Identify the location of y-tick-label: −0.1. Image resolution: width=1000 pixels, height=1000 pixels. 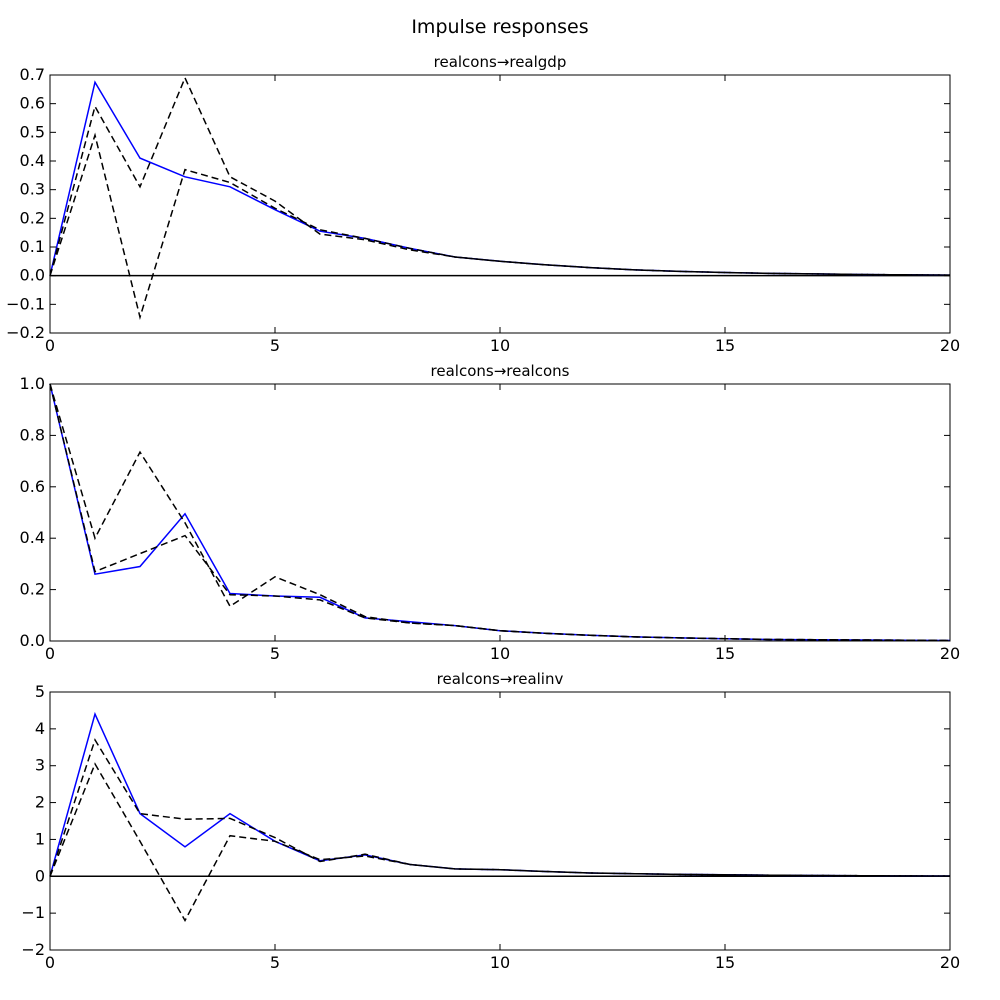
(25, 303).